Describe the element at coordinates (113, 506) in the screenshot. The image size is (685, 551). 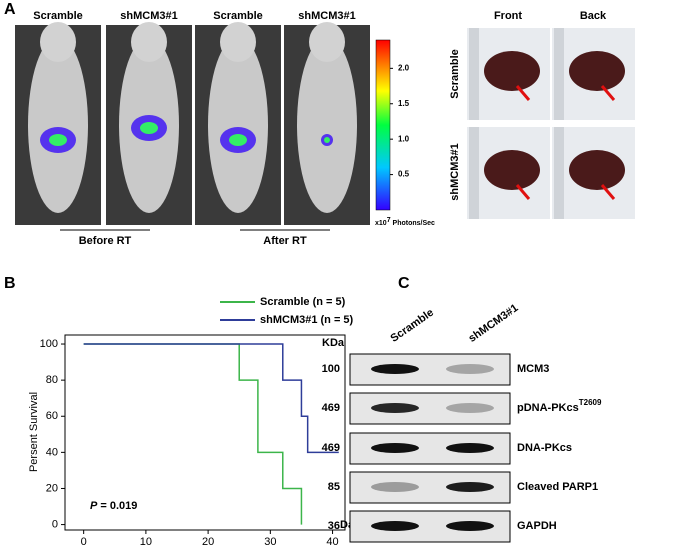
I see `p-value: P = 0.019` at that location.